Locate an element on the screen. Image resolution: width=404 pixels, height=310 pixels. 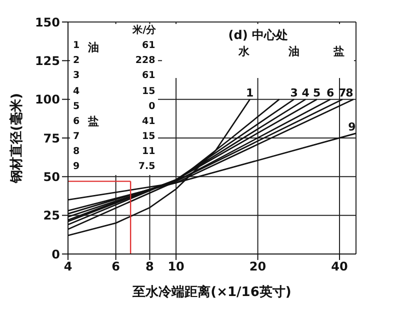
annotation: 9 is located at coordinates (76, 167).